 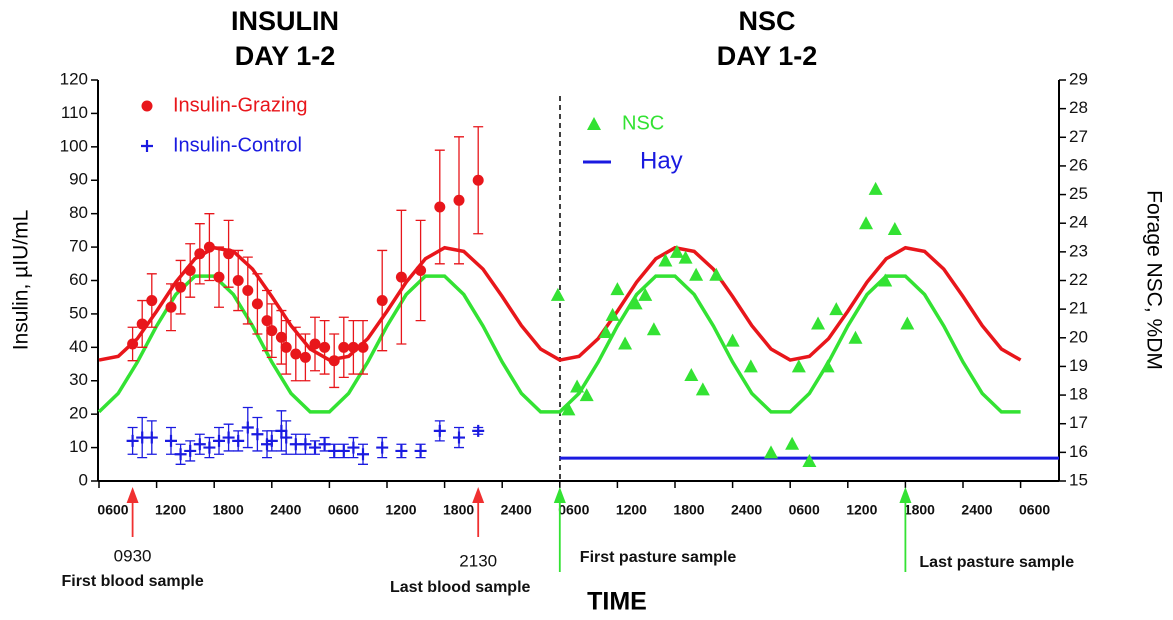 I want to click on y2-tick-label: 15, so click(x=1078, y=479).